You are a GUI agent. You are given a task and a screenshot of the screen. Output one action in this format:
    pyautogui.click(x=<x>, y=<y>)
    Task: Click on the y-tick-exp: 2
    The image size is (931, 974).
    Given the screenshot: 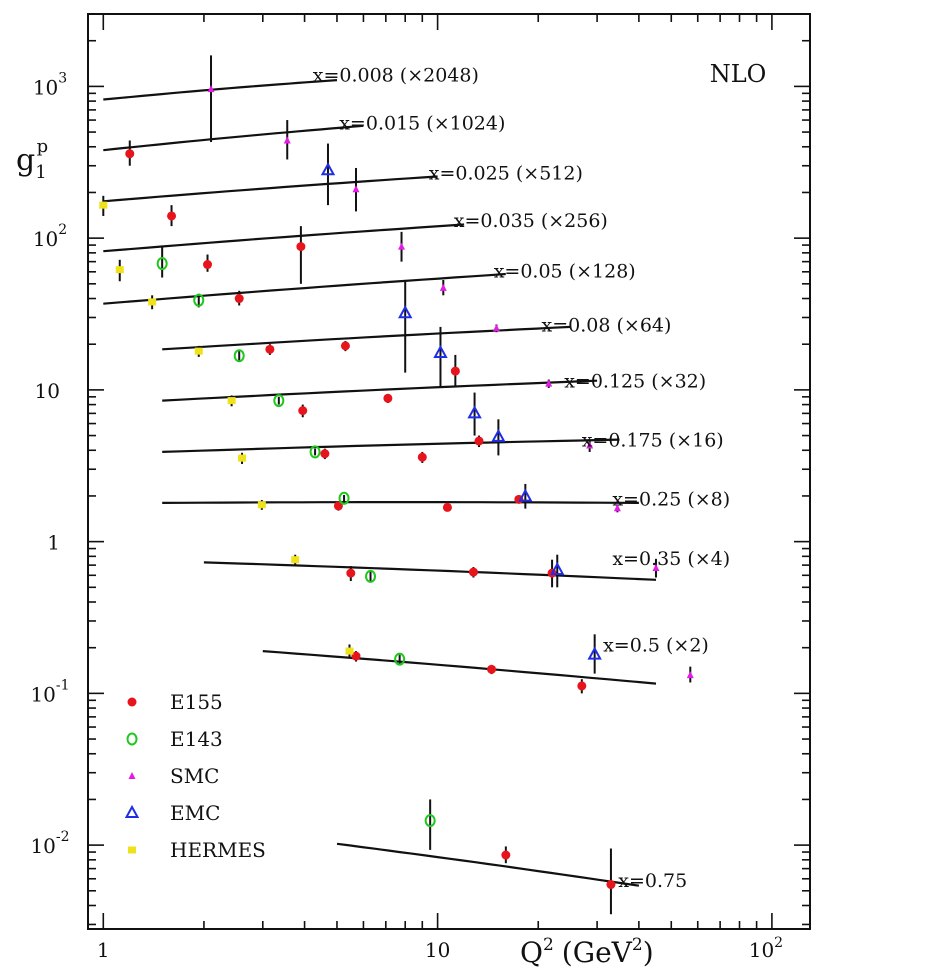 What is the action you would take?
    pyautogui.click(x=62, y=230)
    